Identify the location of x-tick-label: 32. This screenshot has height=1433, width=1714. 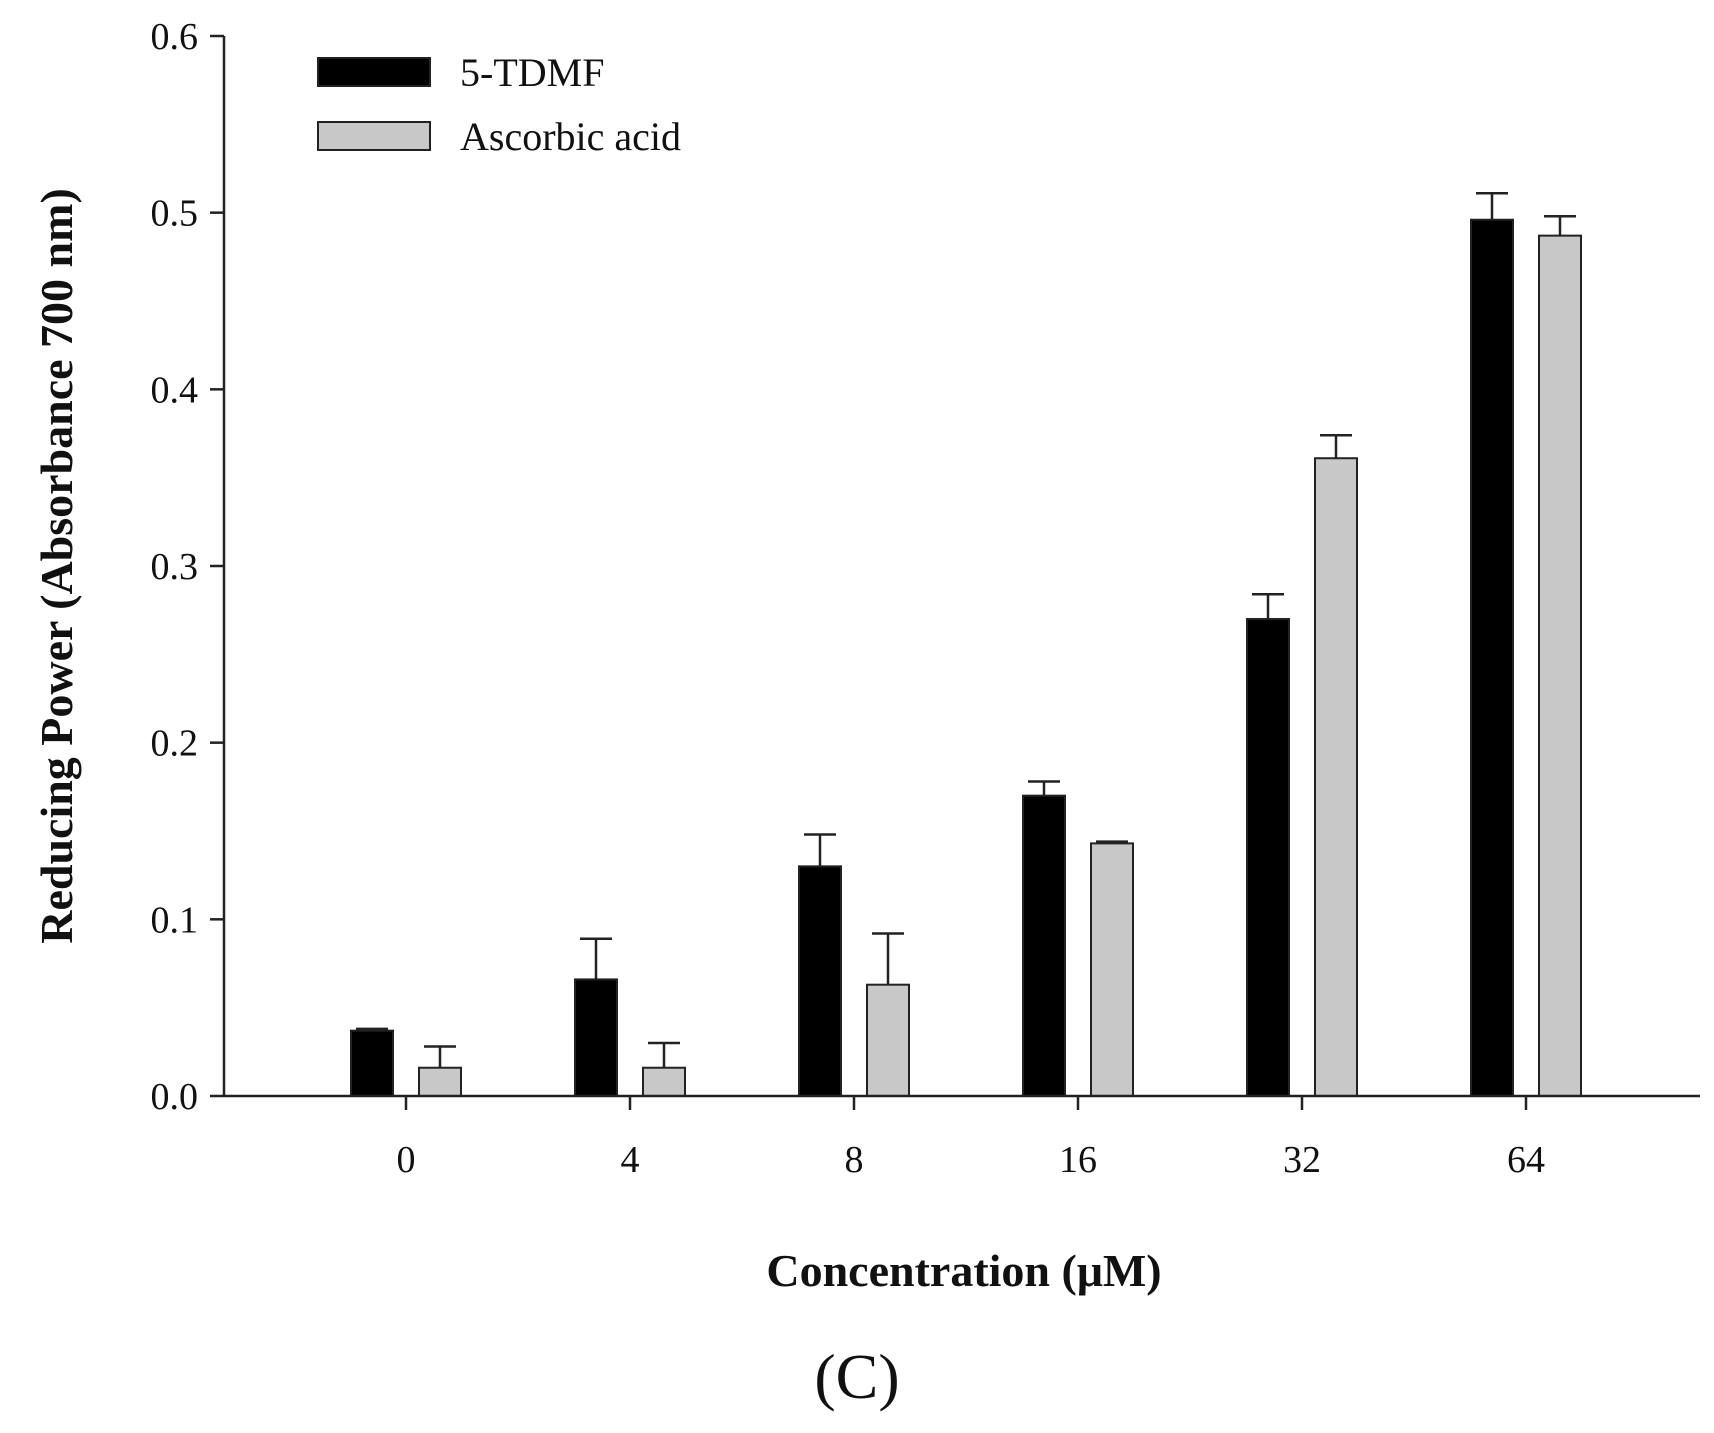
(1302, 1160).